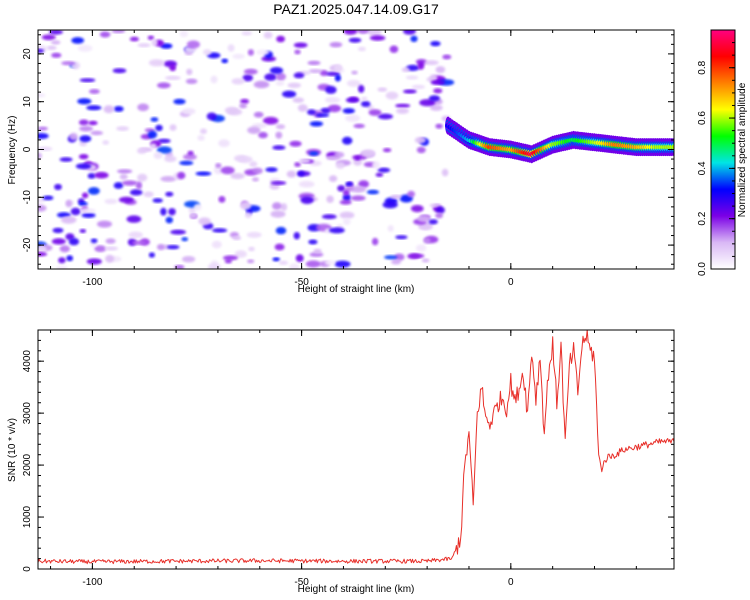  What do you see at coordinates (356, 9) in the screenshot?
I see `figure-title: PAZ1.2025.047.14.09.G17` at bounding box center [356, 9].